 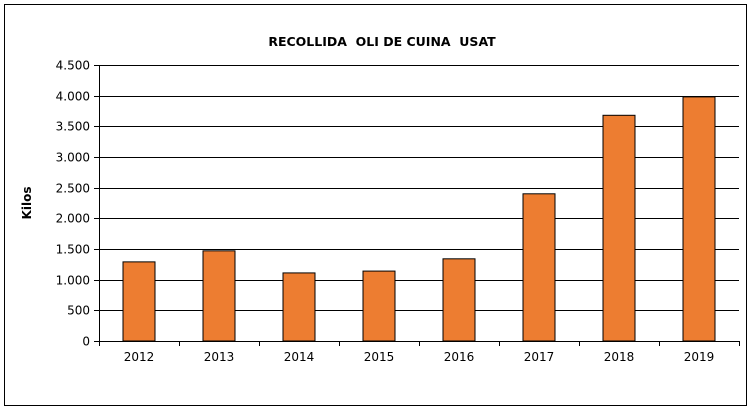 I want to click on x-tick-label: 2017, so click(x=539, y=357).